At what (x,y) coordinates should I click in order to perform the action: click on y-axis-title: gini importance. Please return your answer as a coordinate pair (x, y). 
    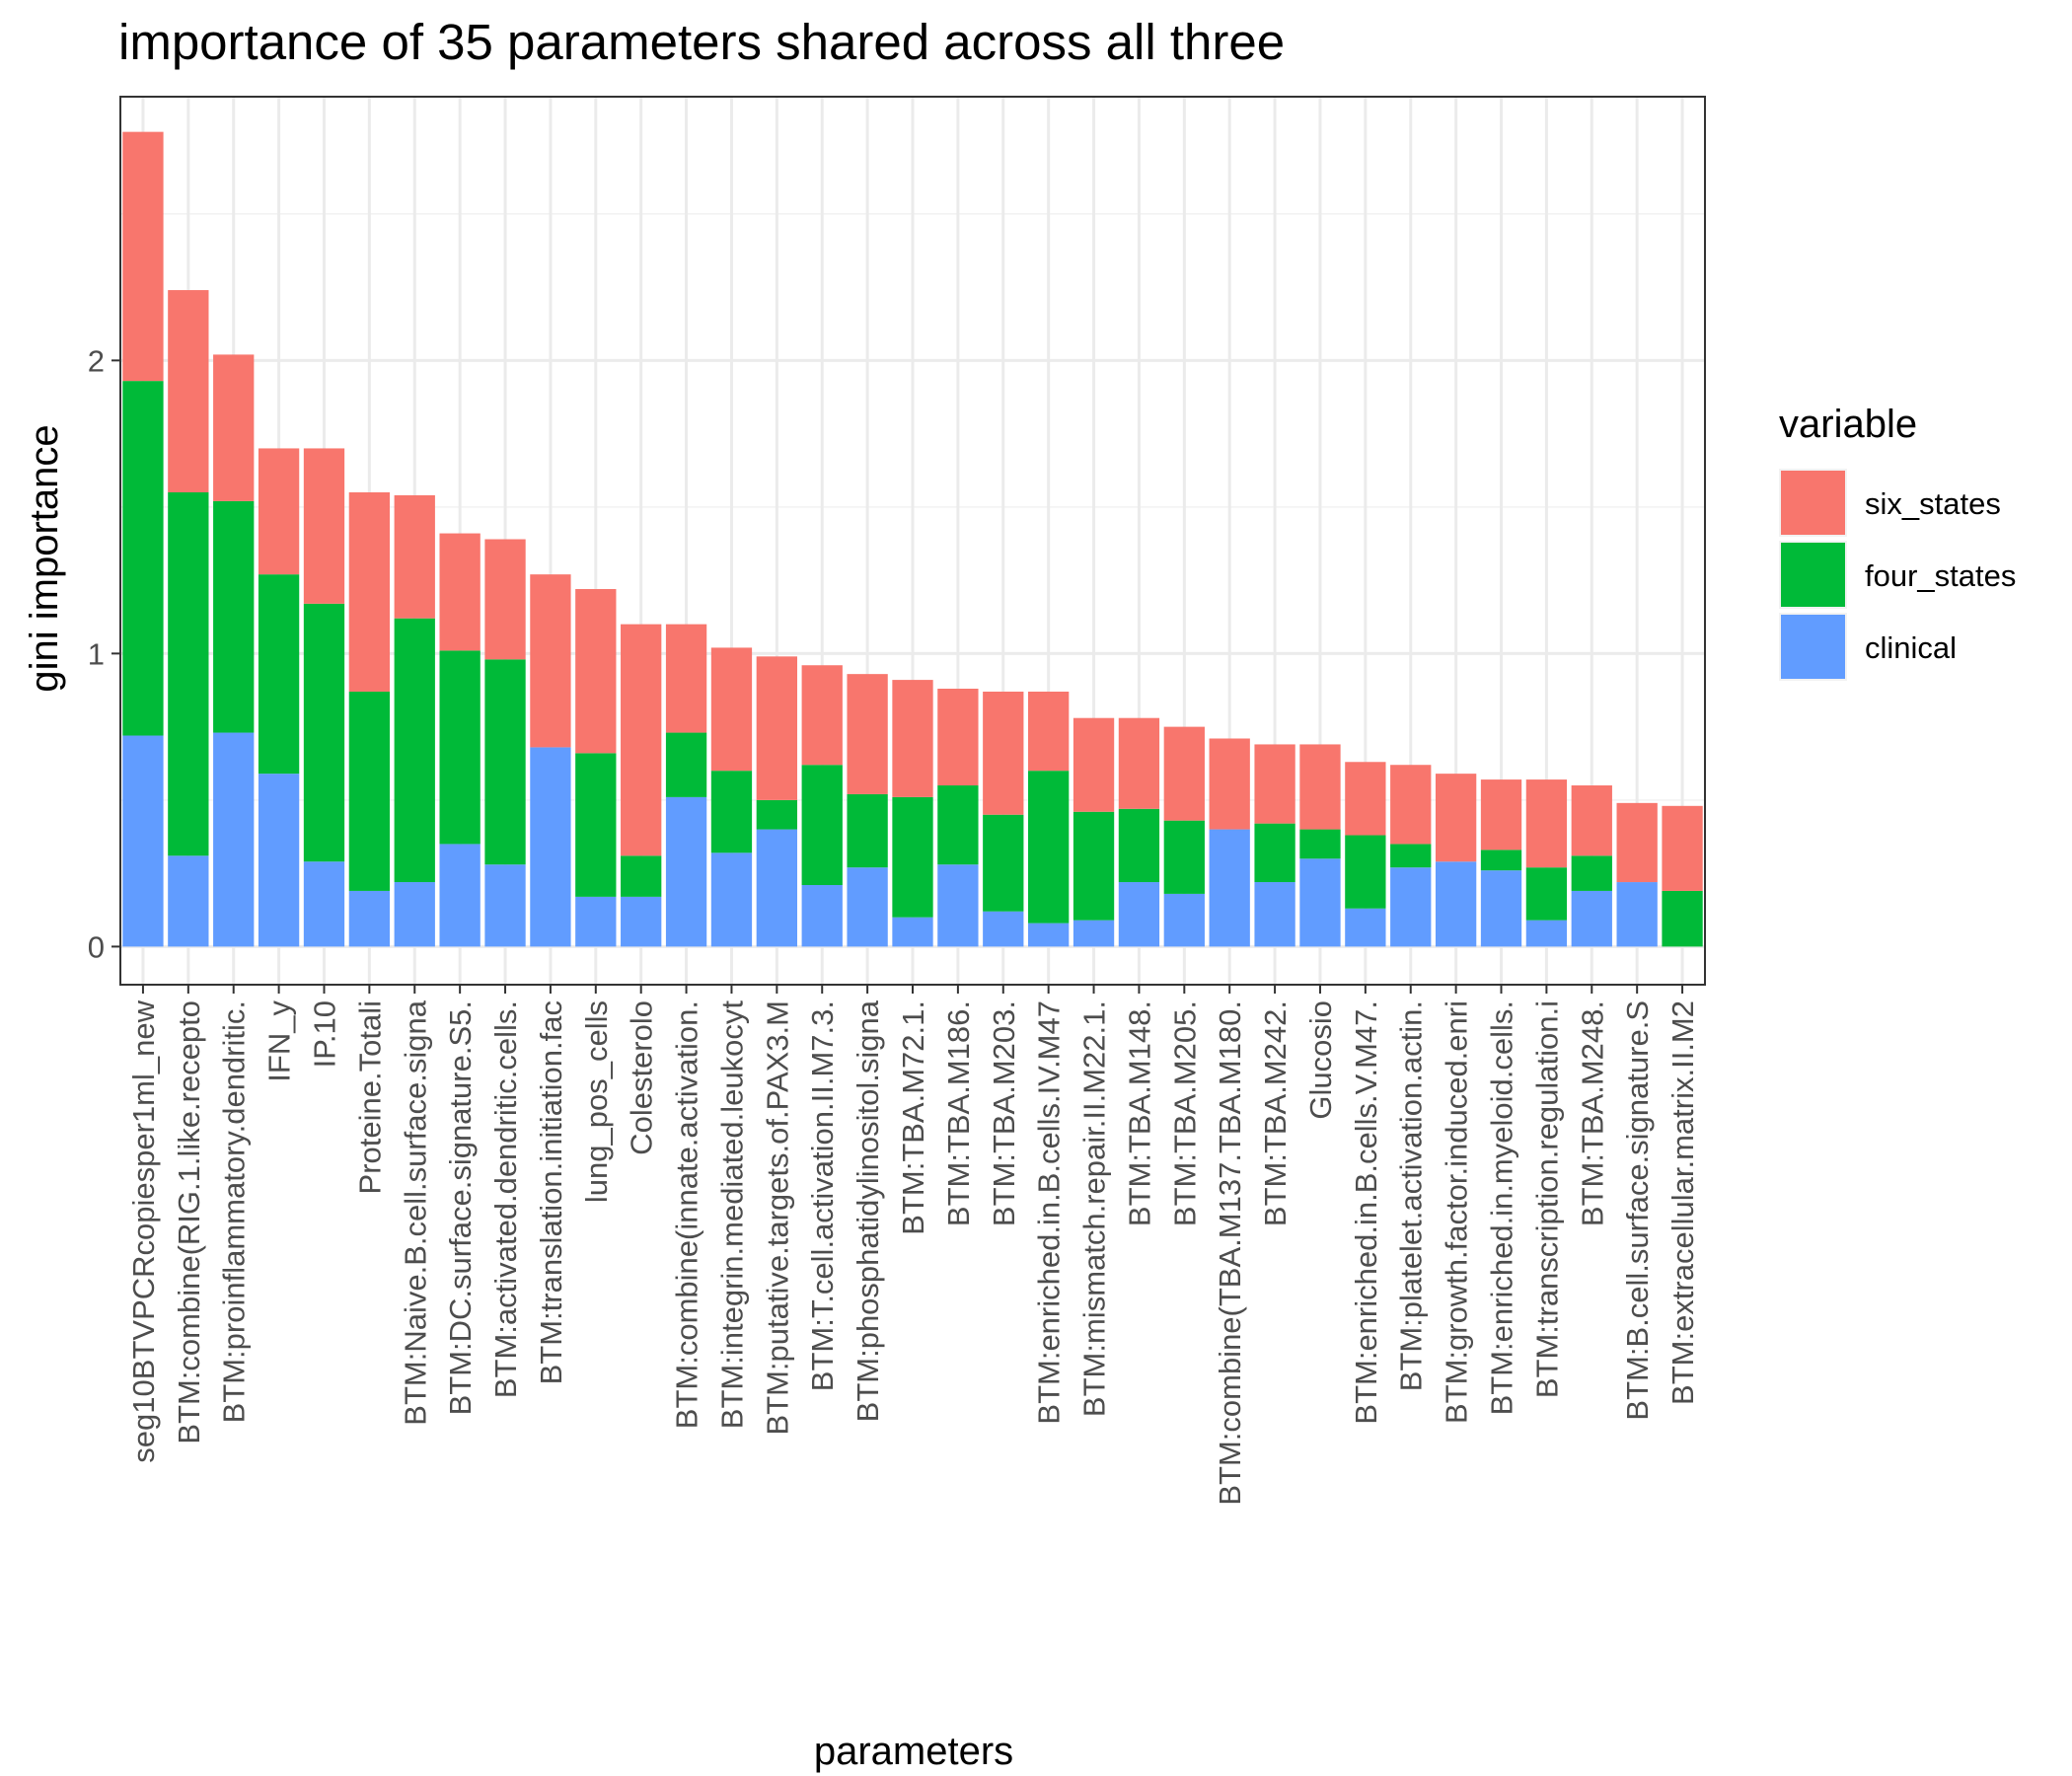
    Looking at the image, I should click on (45, 558).